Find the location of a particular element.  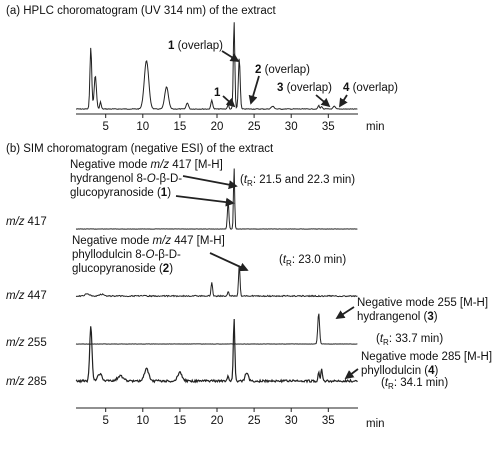

panel-a-tick-label: 35 is located at coordinates (328, 127).